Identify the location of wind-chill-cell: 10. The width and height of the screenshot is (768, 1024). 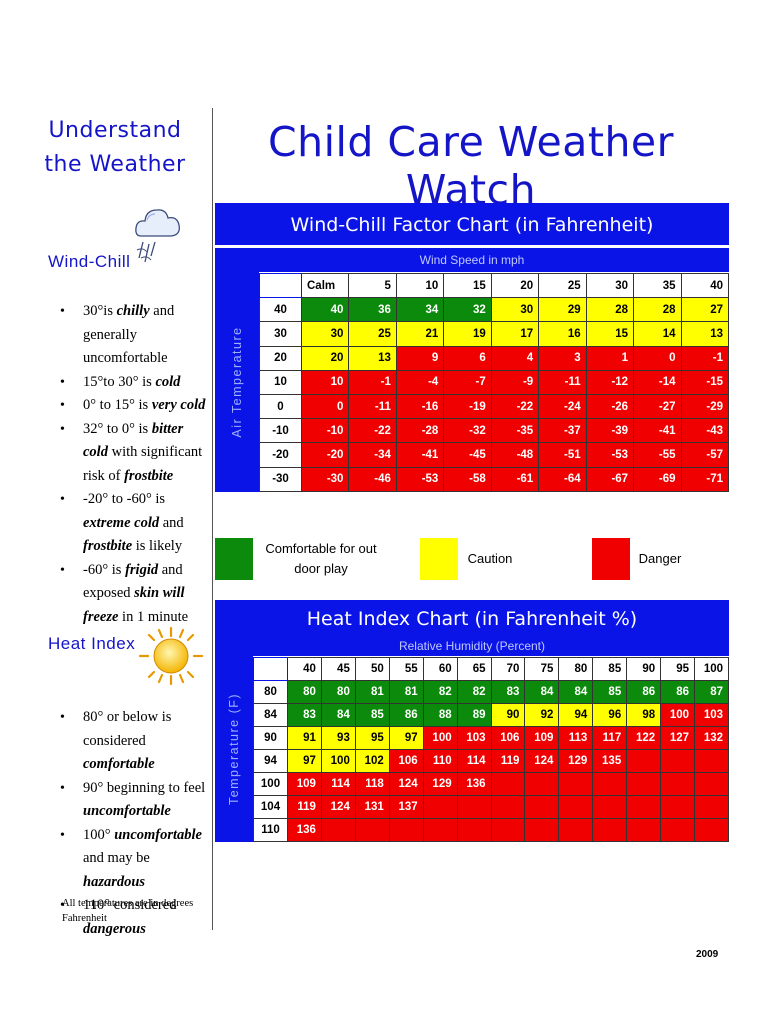
(325, 382).